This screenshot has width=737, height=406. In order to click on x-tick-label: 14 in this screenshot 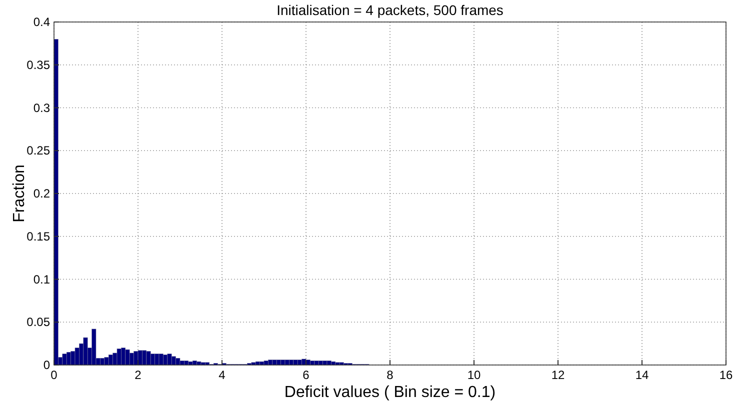, I will do `click(642, 375)`.